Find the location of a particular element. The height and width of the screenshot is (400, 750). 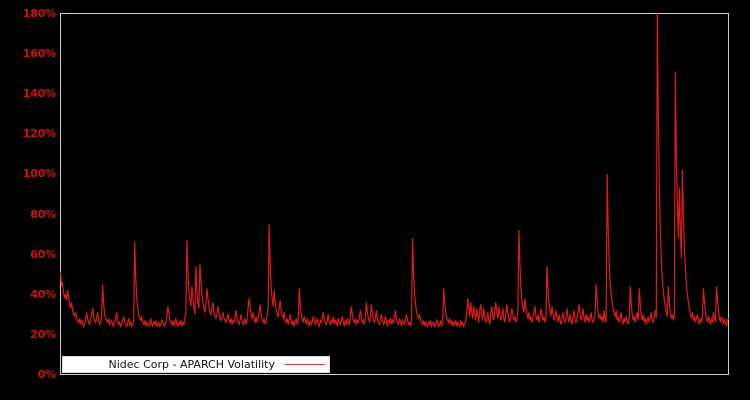

y-axis-tick-label: 20% is located at coordinates (43, 334).